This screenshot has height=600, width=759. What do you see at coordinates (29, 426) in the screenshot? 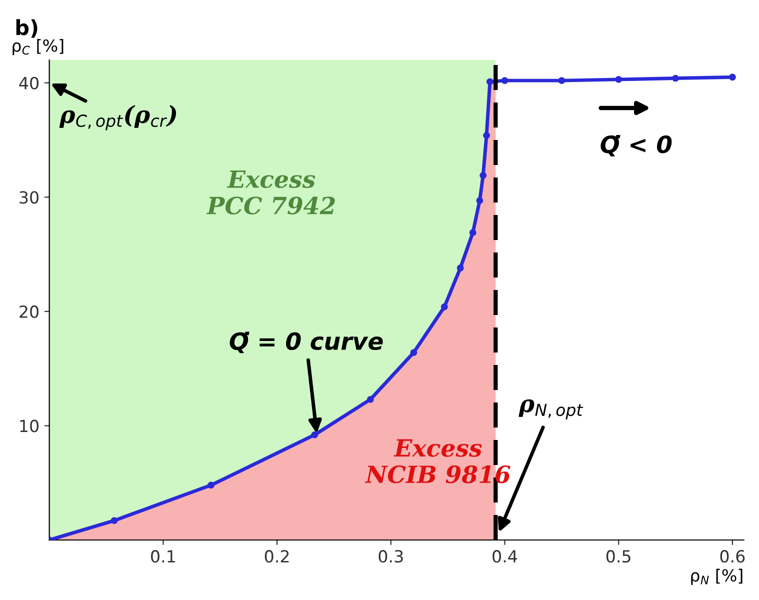
I see `y-tick-label: 10` at bounding box center [29, 426].